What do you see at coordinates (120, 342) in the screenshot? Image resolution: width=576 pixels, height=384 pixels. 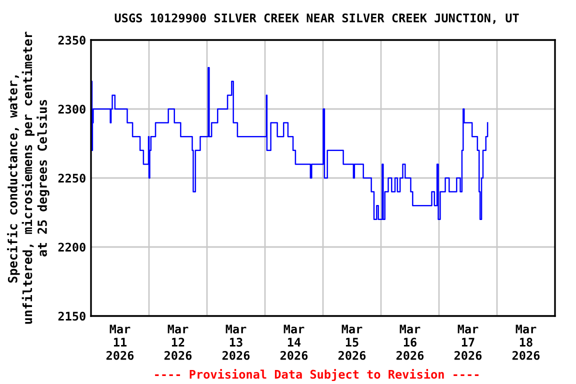 I see `x-tick-label: Mar 11 2026` at bounding box center [120, 342].